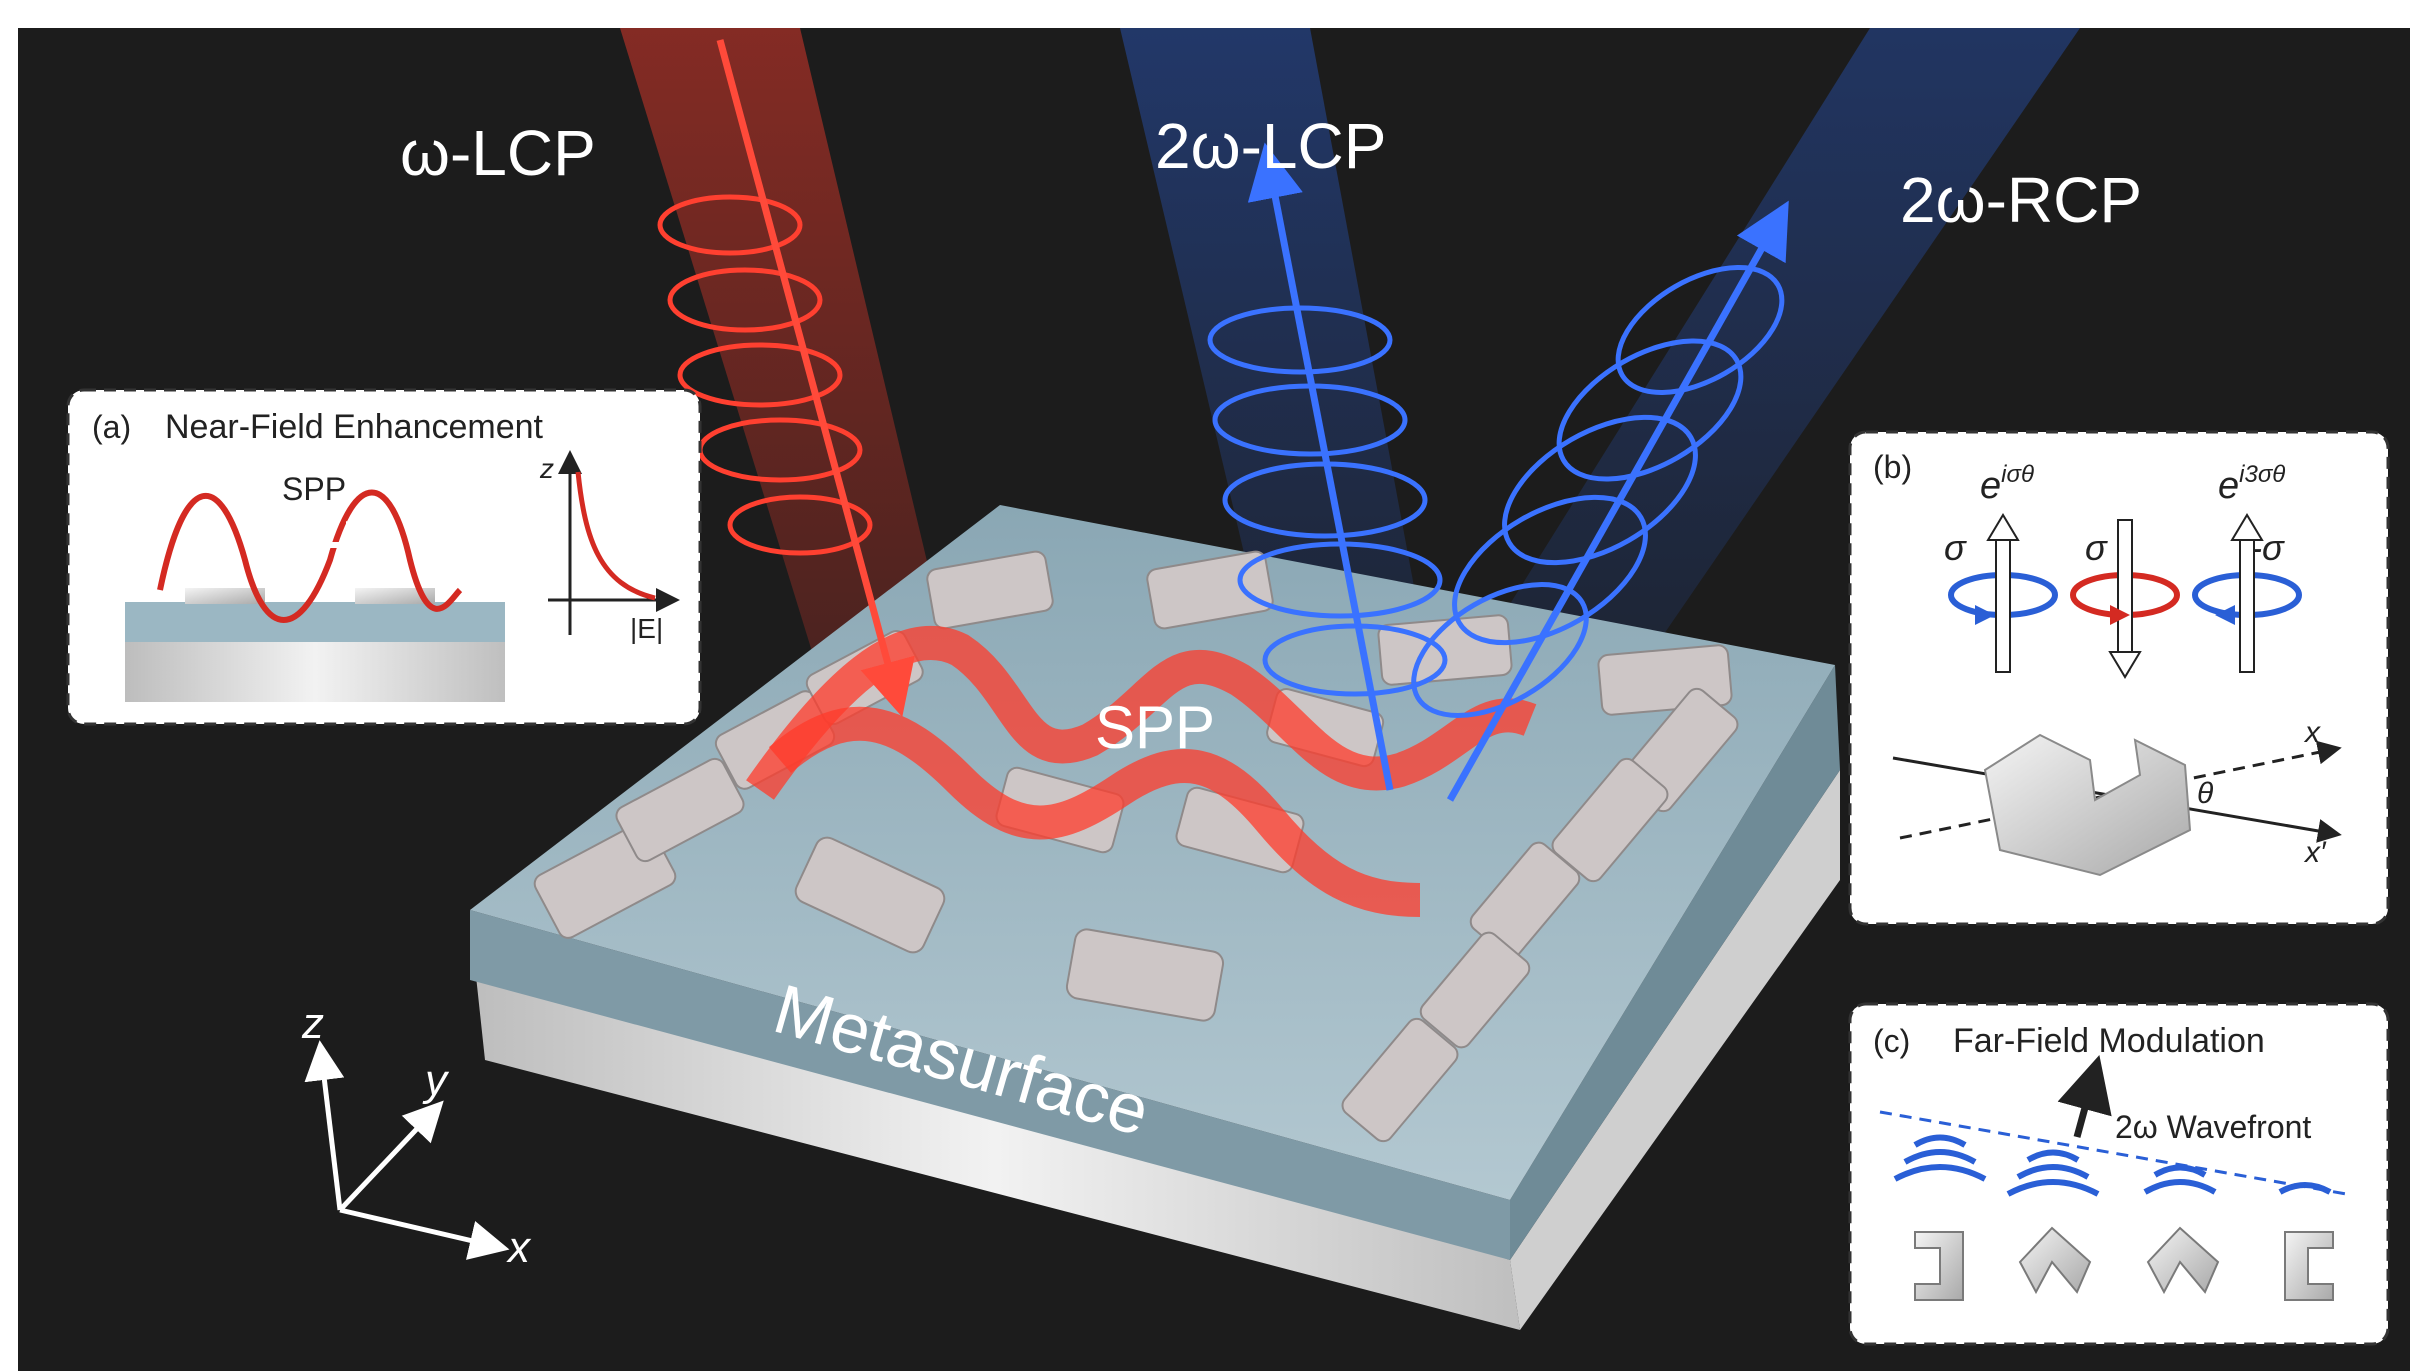  I want to click on label-incident-beam: ω-LCP, so click(498, 153).